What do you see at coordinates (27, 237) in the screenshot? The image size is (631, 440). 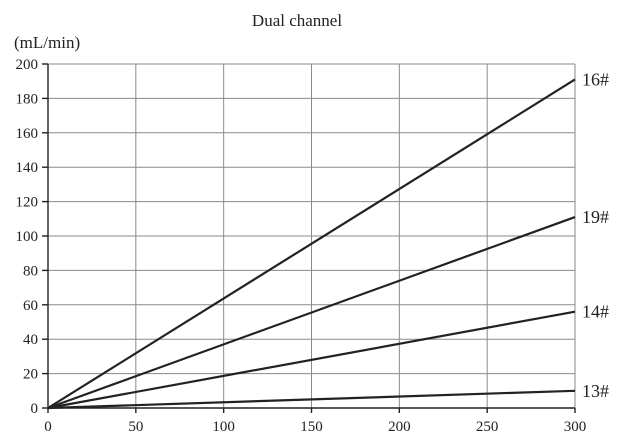 I see `y-tick-label: 100` at bounding box center [27, 237].